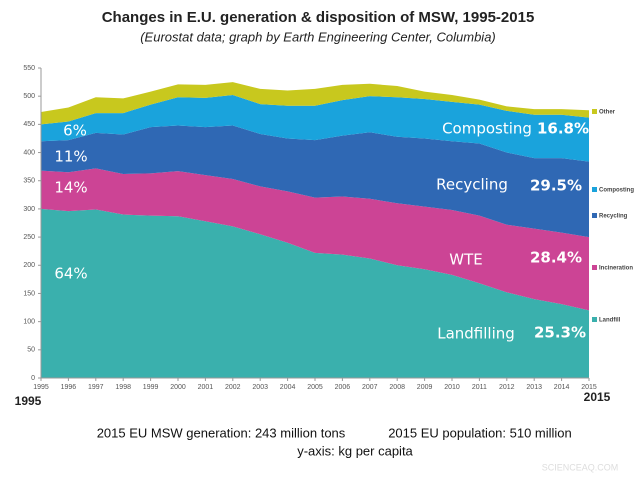  Describe the element at coordinates (29, 152) in the screenshot. I see `y-tick-label: 400` at that location.